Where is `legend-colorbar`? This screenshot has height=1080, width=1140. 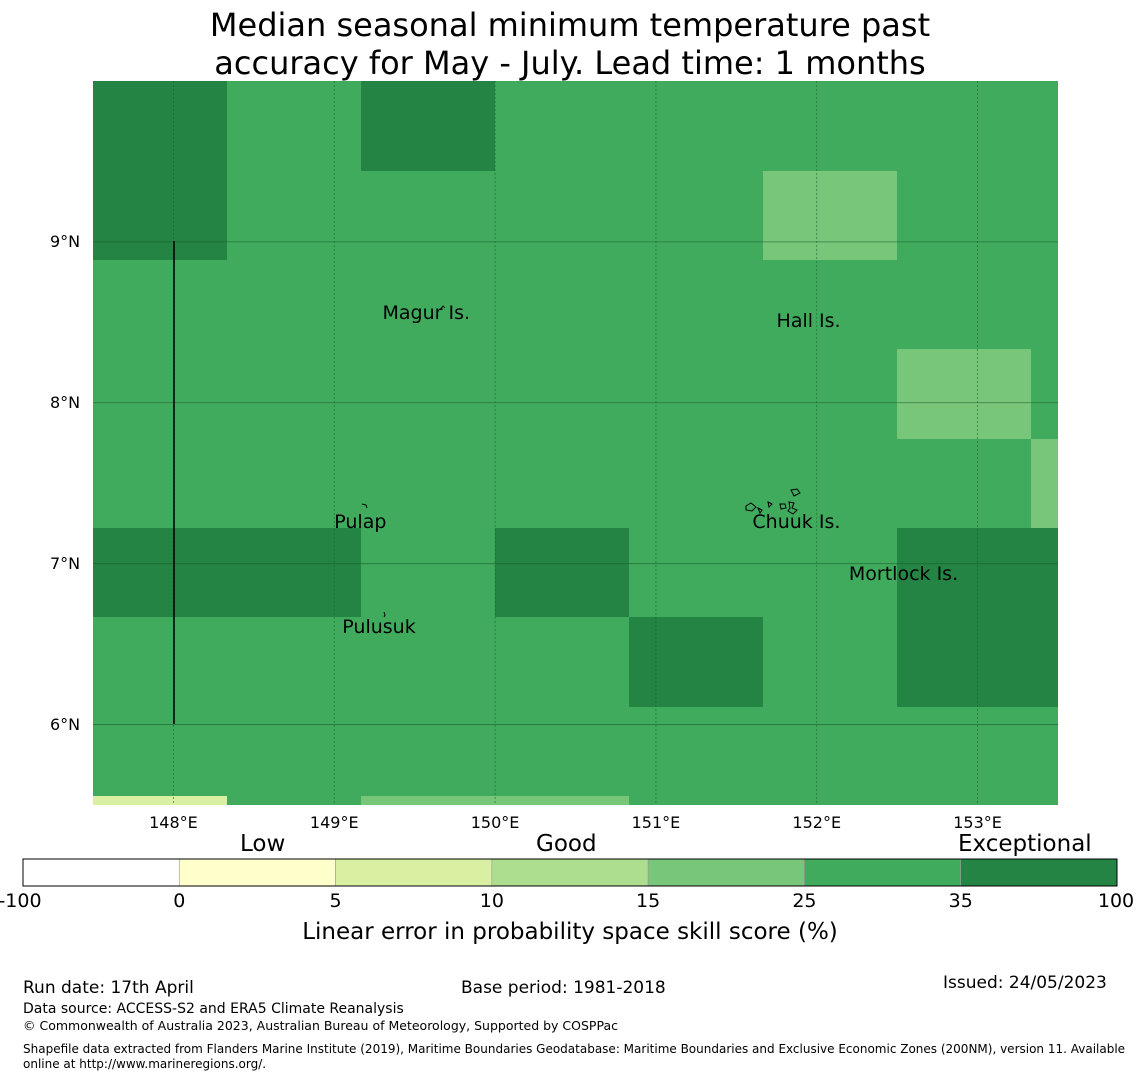 legend-colorbar is located at coordinates (570, 872).